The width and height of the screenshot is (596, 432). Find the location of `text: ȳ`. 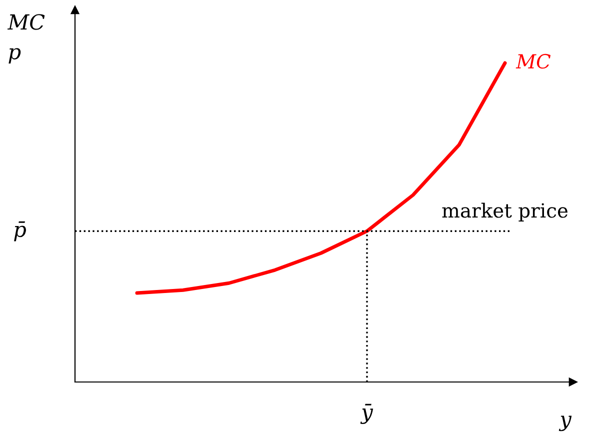

text: ȳ is located at coordinates (367, 414).